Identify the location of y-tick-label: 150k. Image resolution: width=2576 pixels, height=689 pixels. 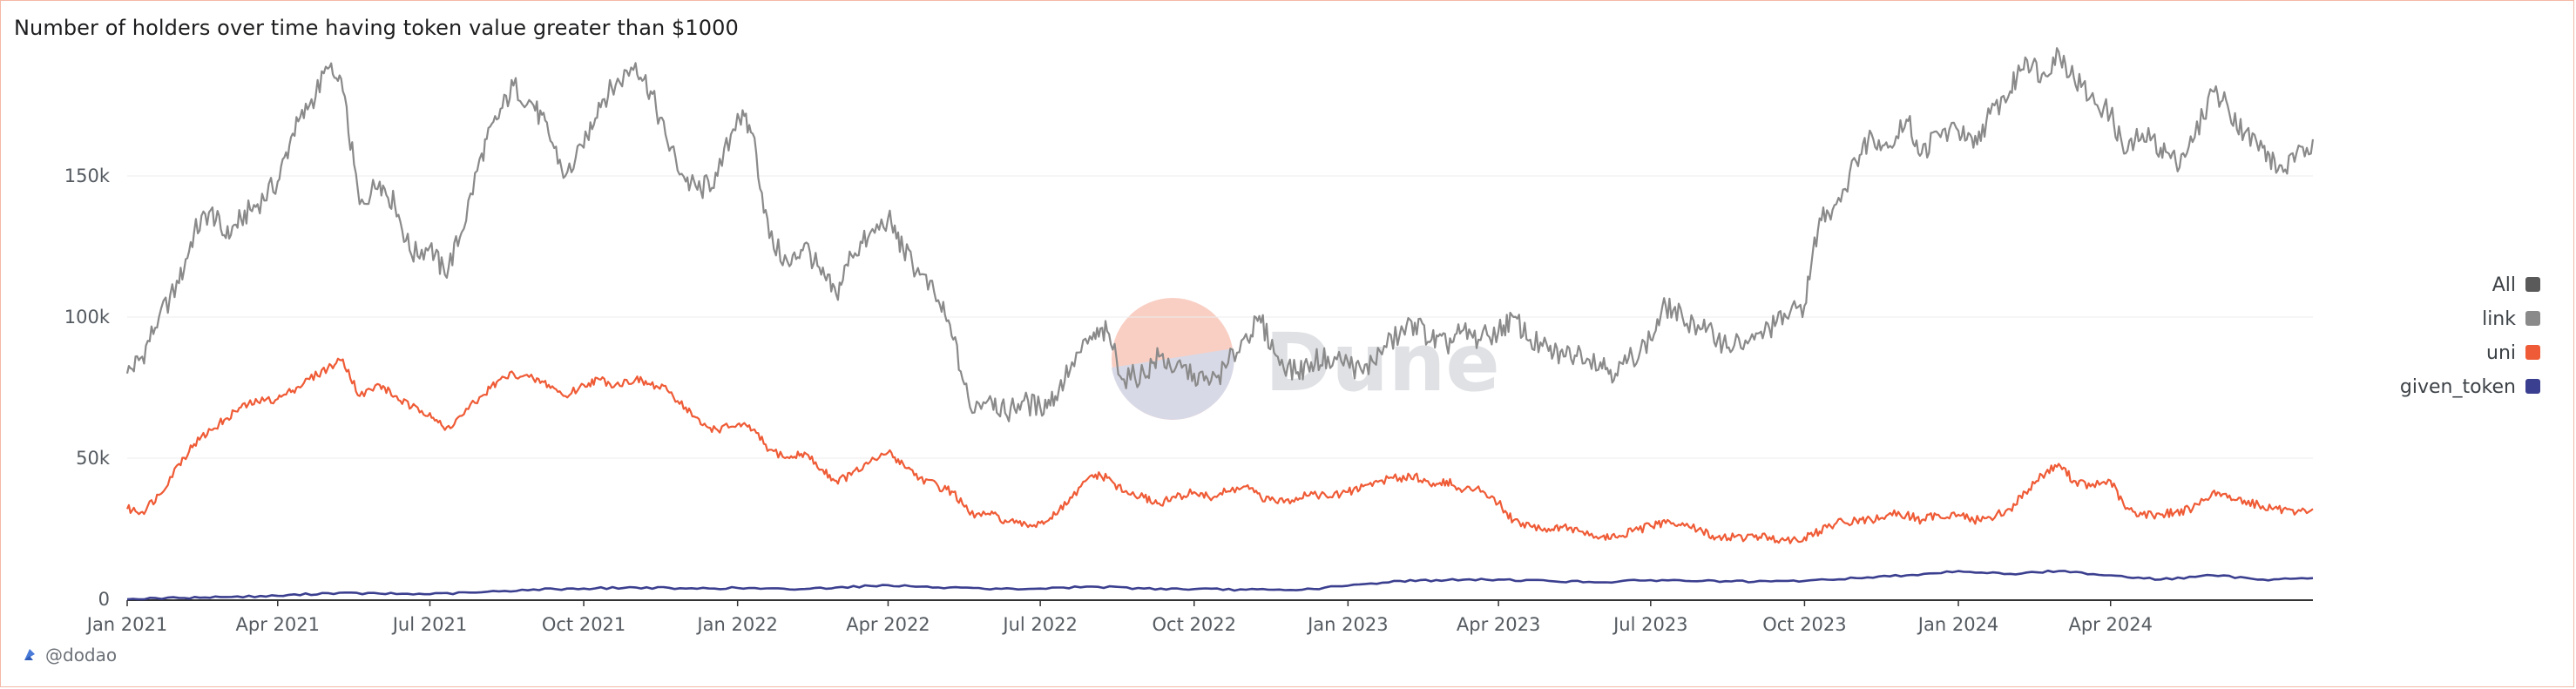
(87, 175).